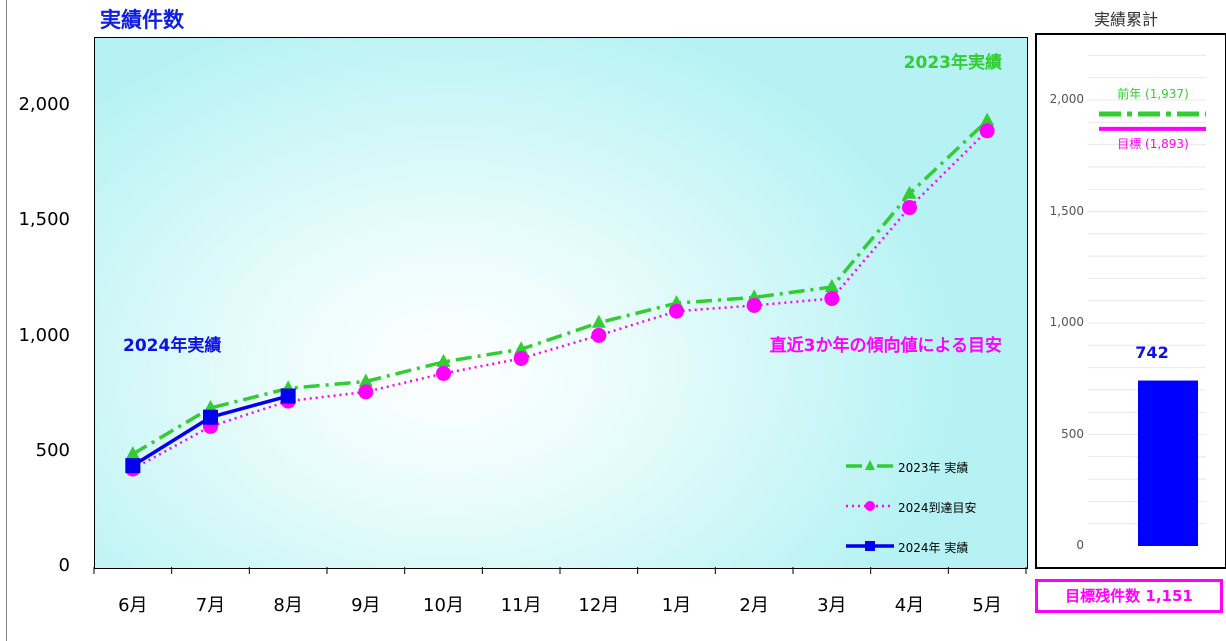 The width and height of the screenshot is (1226, 641). I want to click on cumulative-value-label: 742, so click(1152, 352).